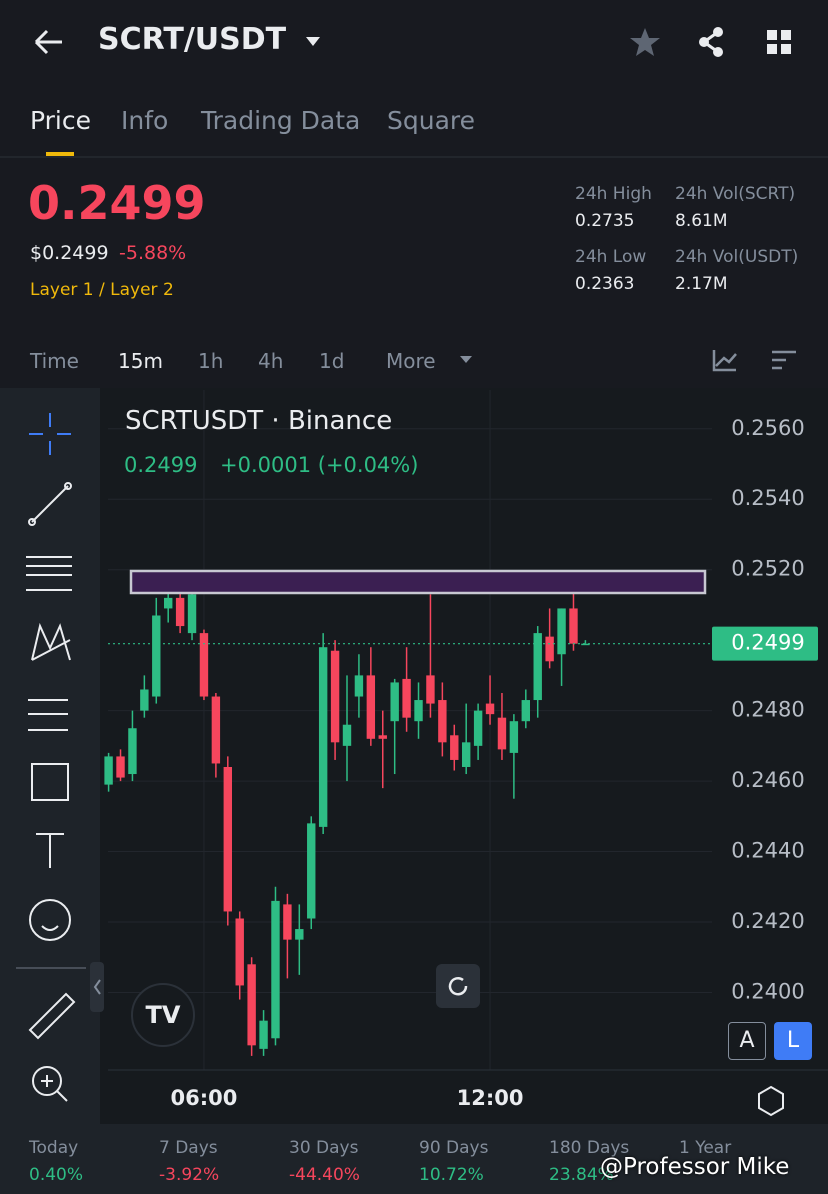 The width and height of the screenshot is (828, 1194). I want to click on period-label: 90 Days, so click(454, 1148).